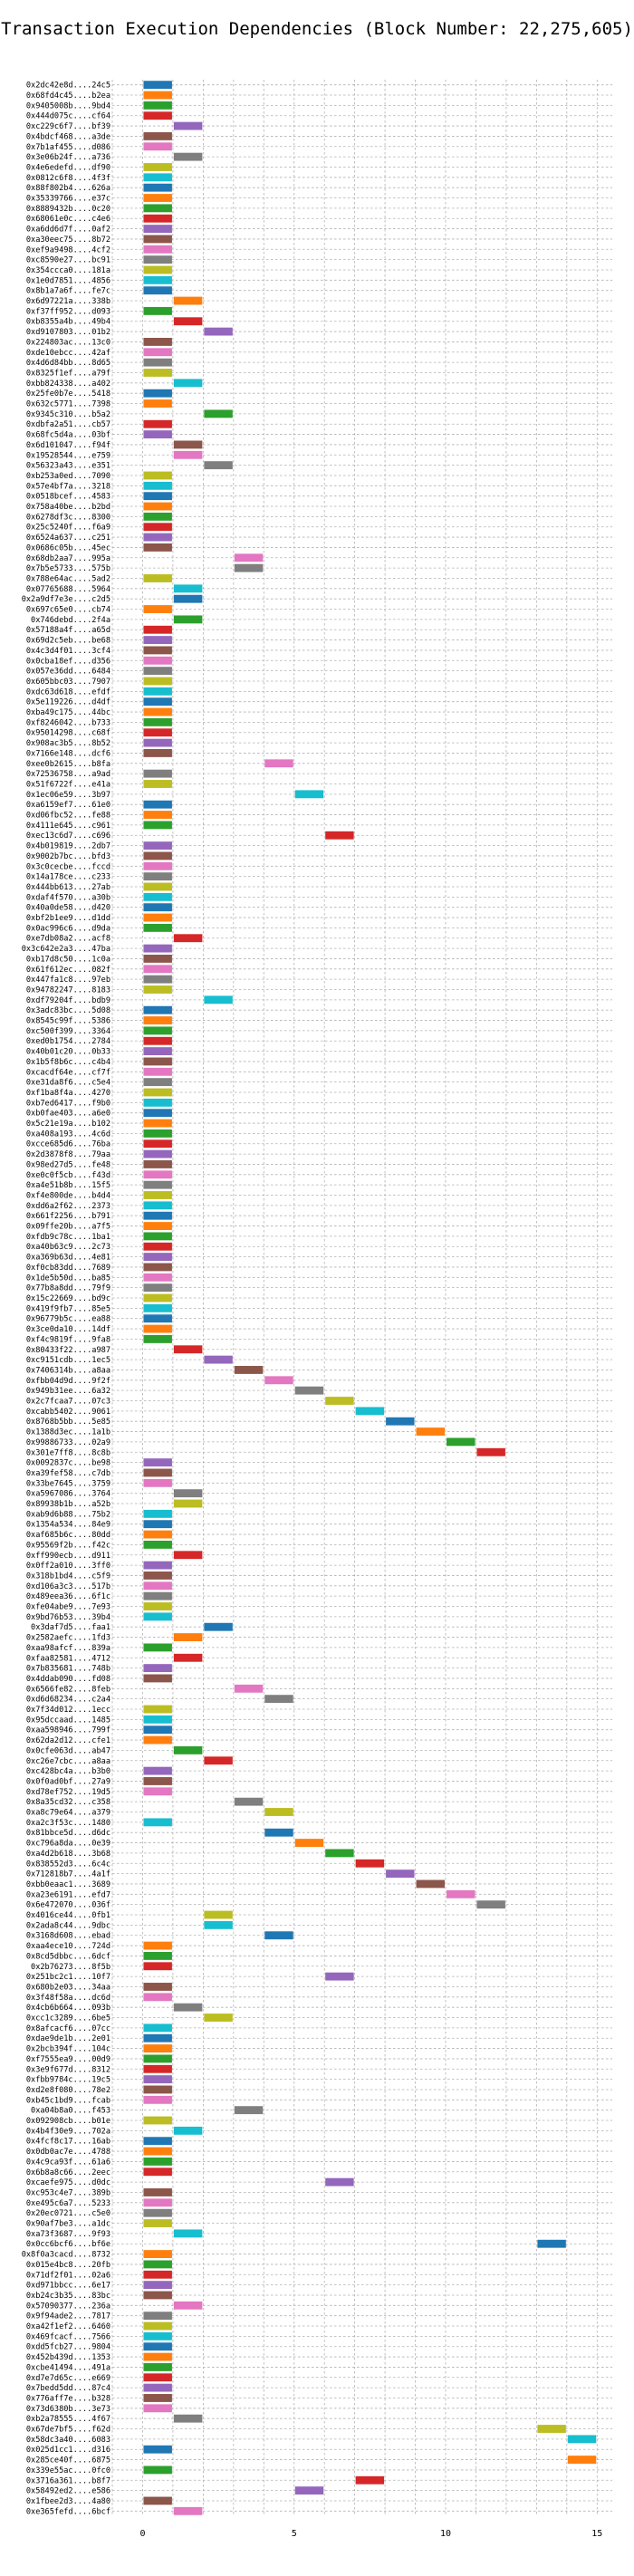 The height and width of the screenshot is (2576, 634). Describe the element at coordinates (68, 568) in the screenshot. I see `transaction-label: 0x7b5e5733....575b` at that location.